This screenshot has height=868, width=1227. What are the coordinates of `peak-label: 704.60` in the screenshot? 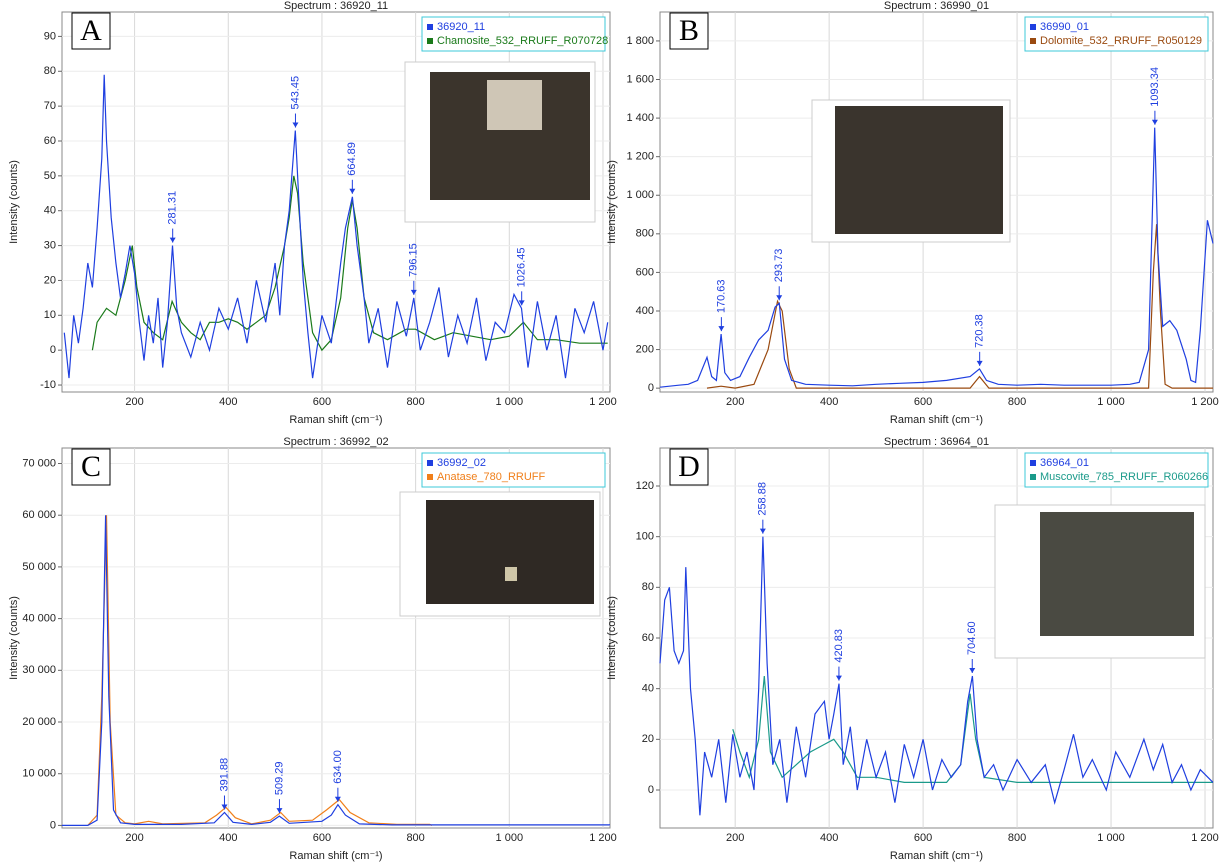 It's located at (972, 638).